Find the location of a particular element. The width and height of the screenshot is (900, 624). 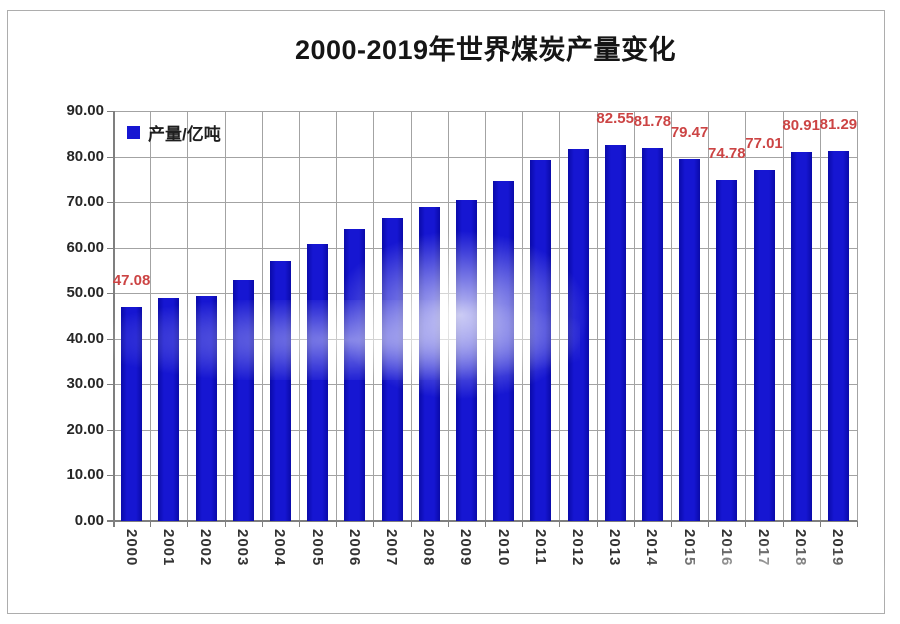

data-label-2015: 79.47 is located at coordinates (689, 132).